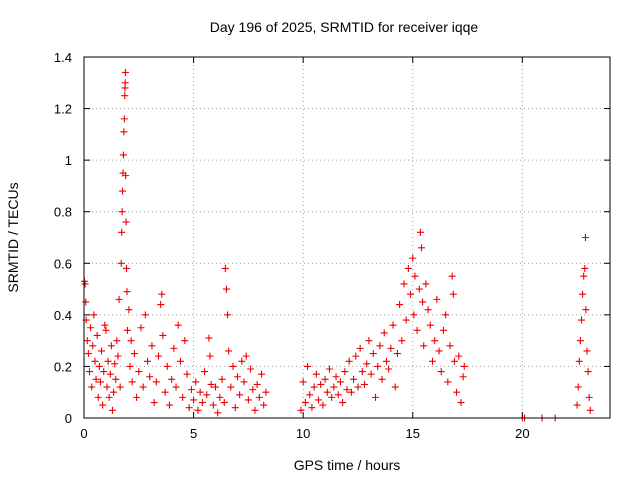 The width and height of the screenshot is (640, 480). Describe the element at coordinates (63, 263) in the screenshot. I see `y-tick-label: 0.6` at that location.